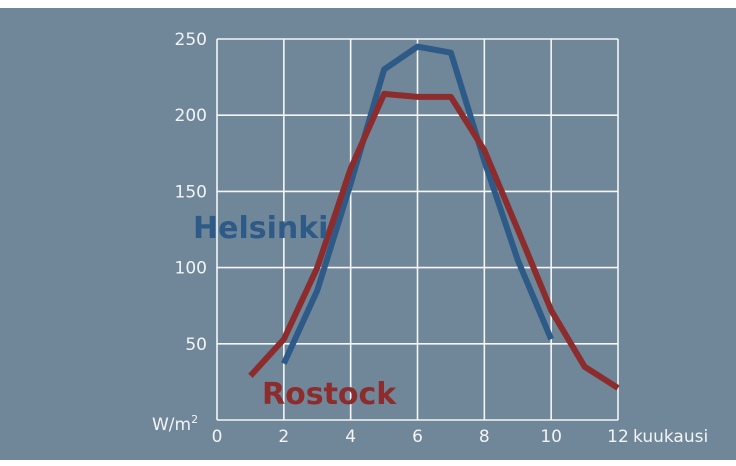 Image resolution: width=736 pixels, height=466 pixels. What do you see at coordinates (350, 437) in the screenshot?
I see `x-tick-label: 4` at bounding box center [350, 437].